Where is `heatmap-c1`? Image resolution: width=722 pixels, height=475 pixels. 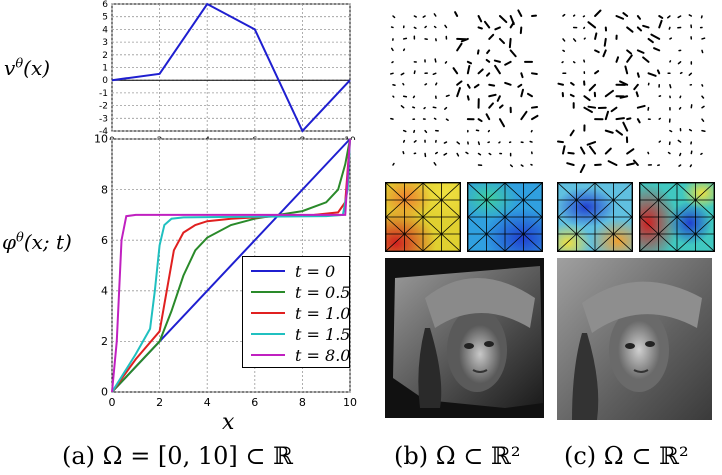
heatmap-c1 is located at coordinates (595, 217).